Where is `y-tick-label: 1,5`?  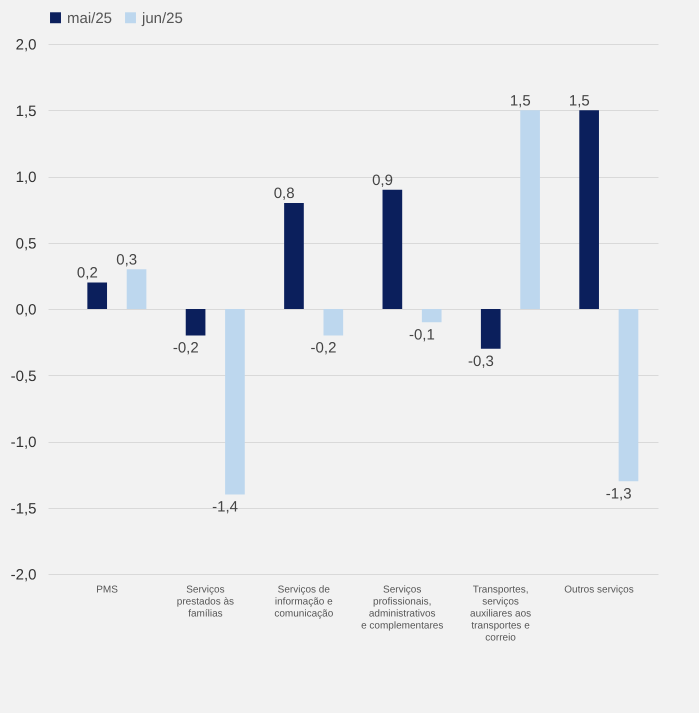
y-tick-label: 1,5 is located at coordinates (26, 111).